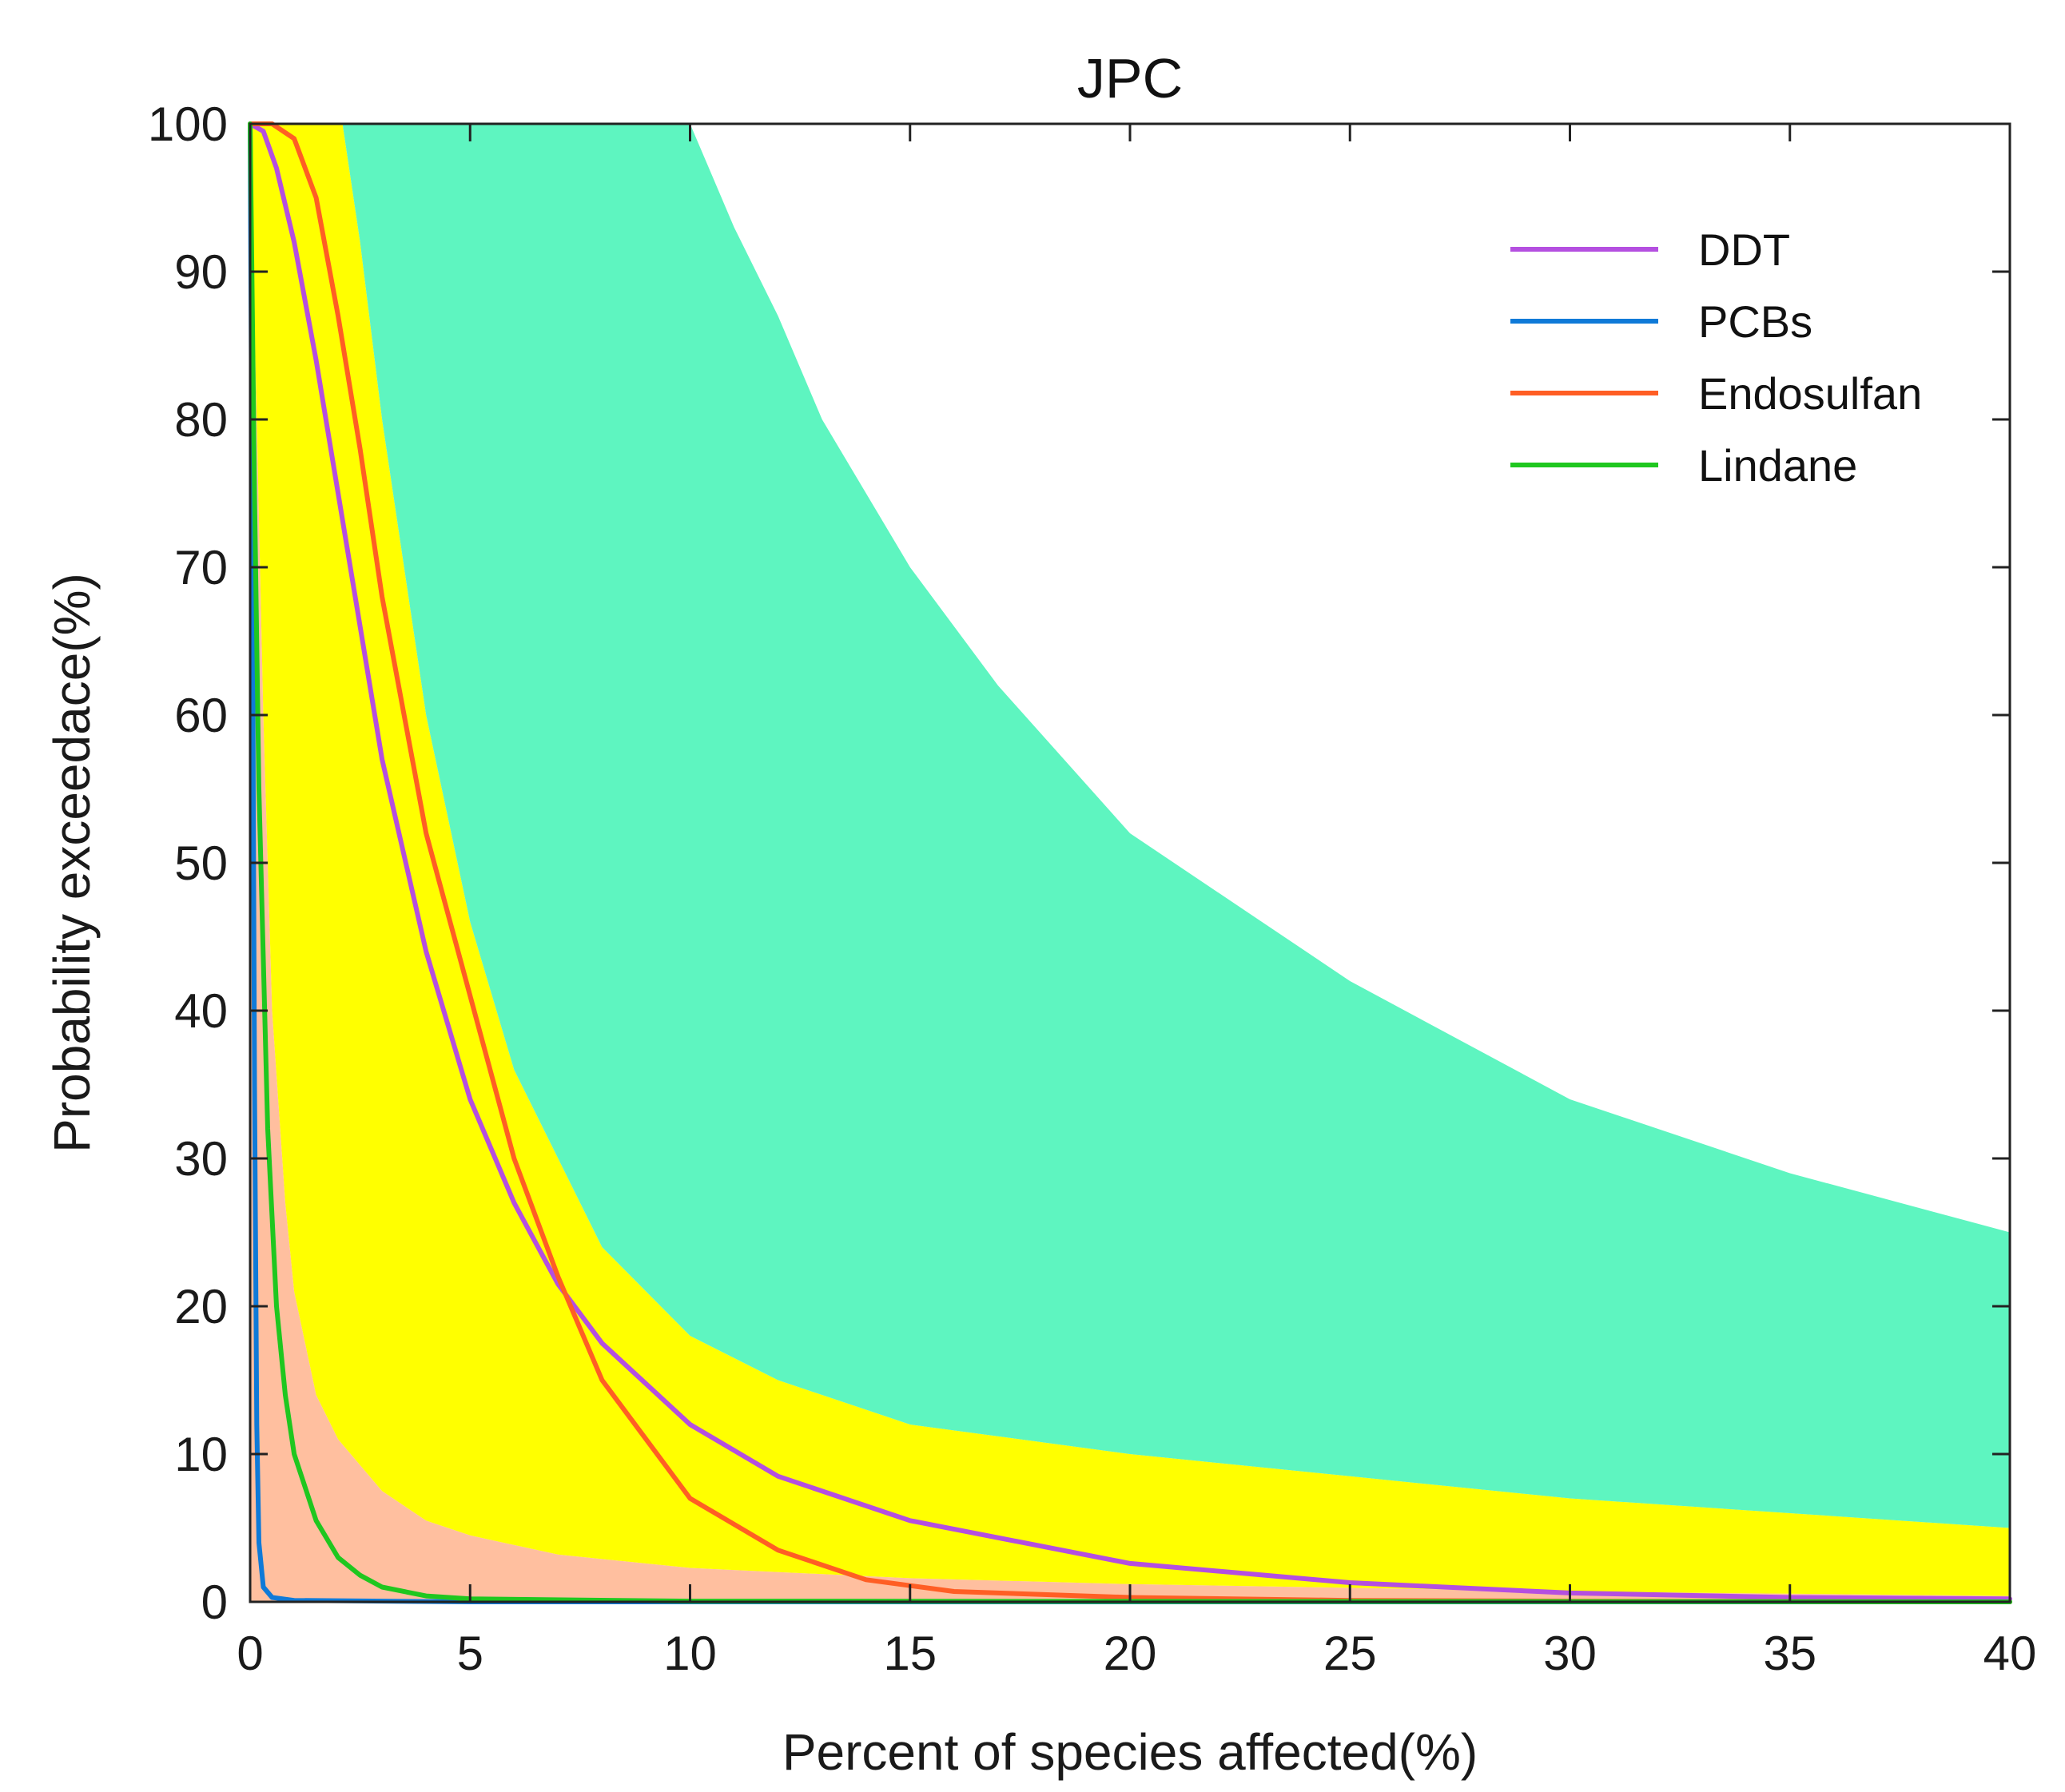 The width and height of the screenshot is (2065, 1792). What do you see at coordinates (1744, 250) in the screenshot?
I see `legend-label-ddt: DDT` at bounding box center [1744, 250].